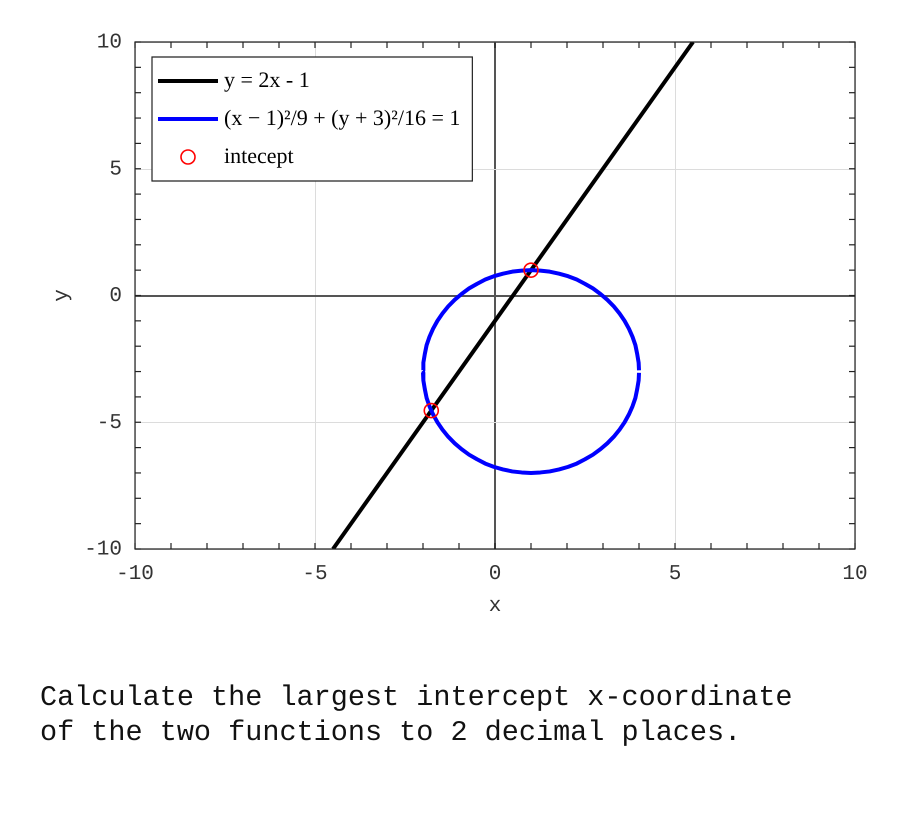  What do you see at coordinates (675, 574) in the screenshot?
I see `x-tick-label: 5` at bounding box center [675, 574].